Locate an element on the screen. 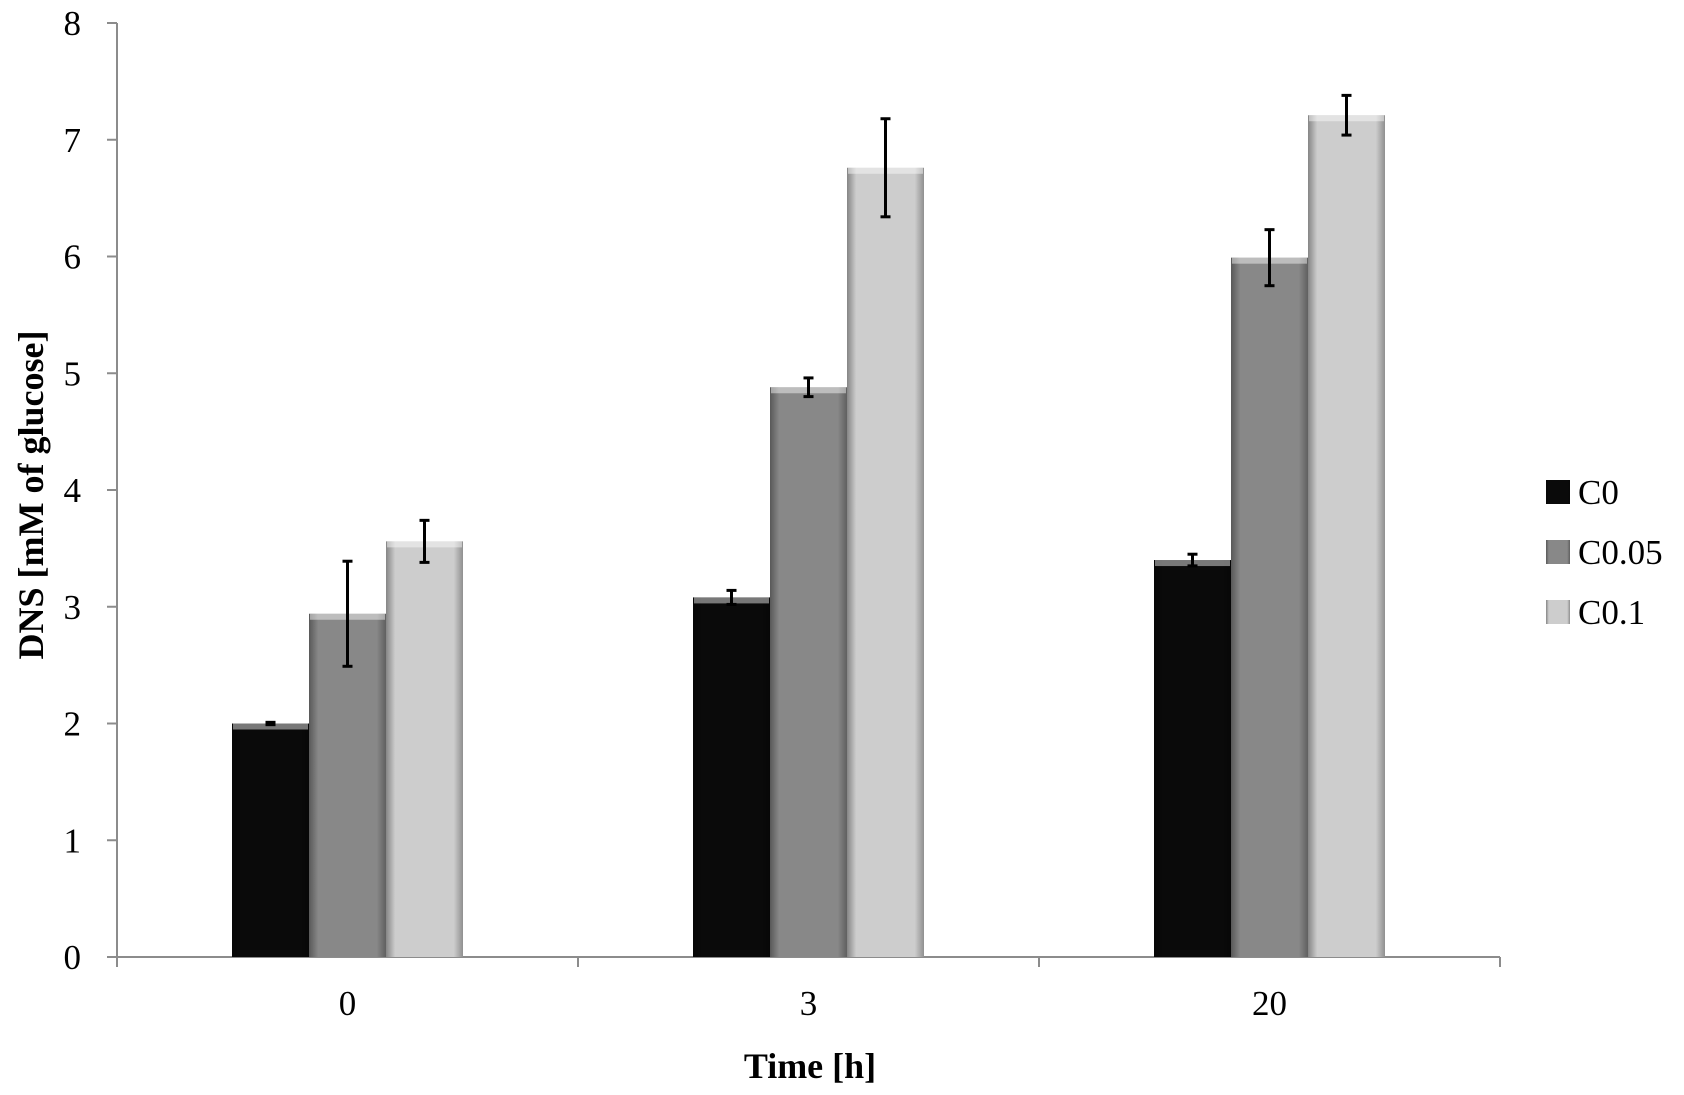 The height and width of the screenshot is (1095, 1684). legend-label-c0-05: C0.05 is located at coordinates (1620, 552).